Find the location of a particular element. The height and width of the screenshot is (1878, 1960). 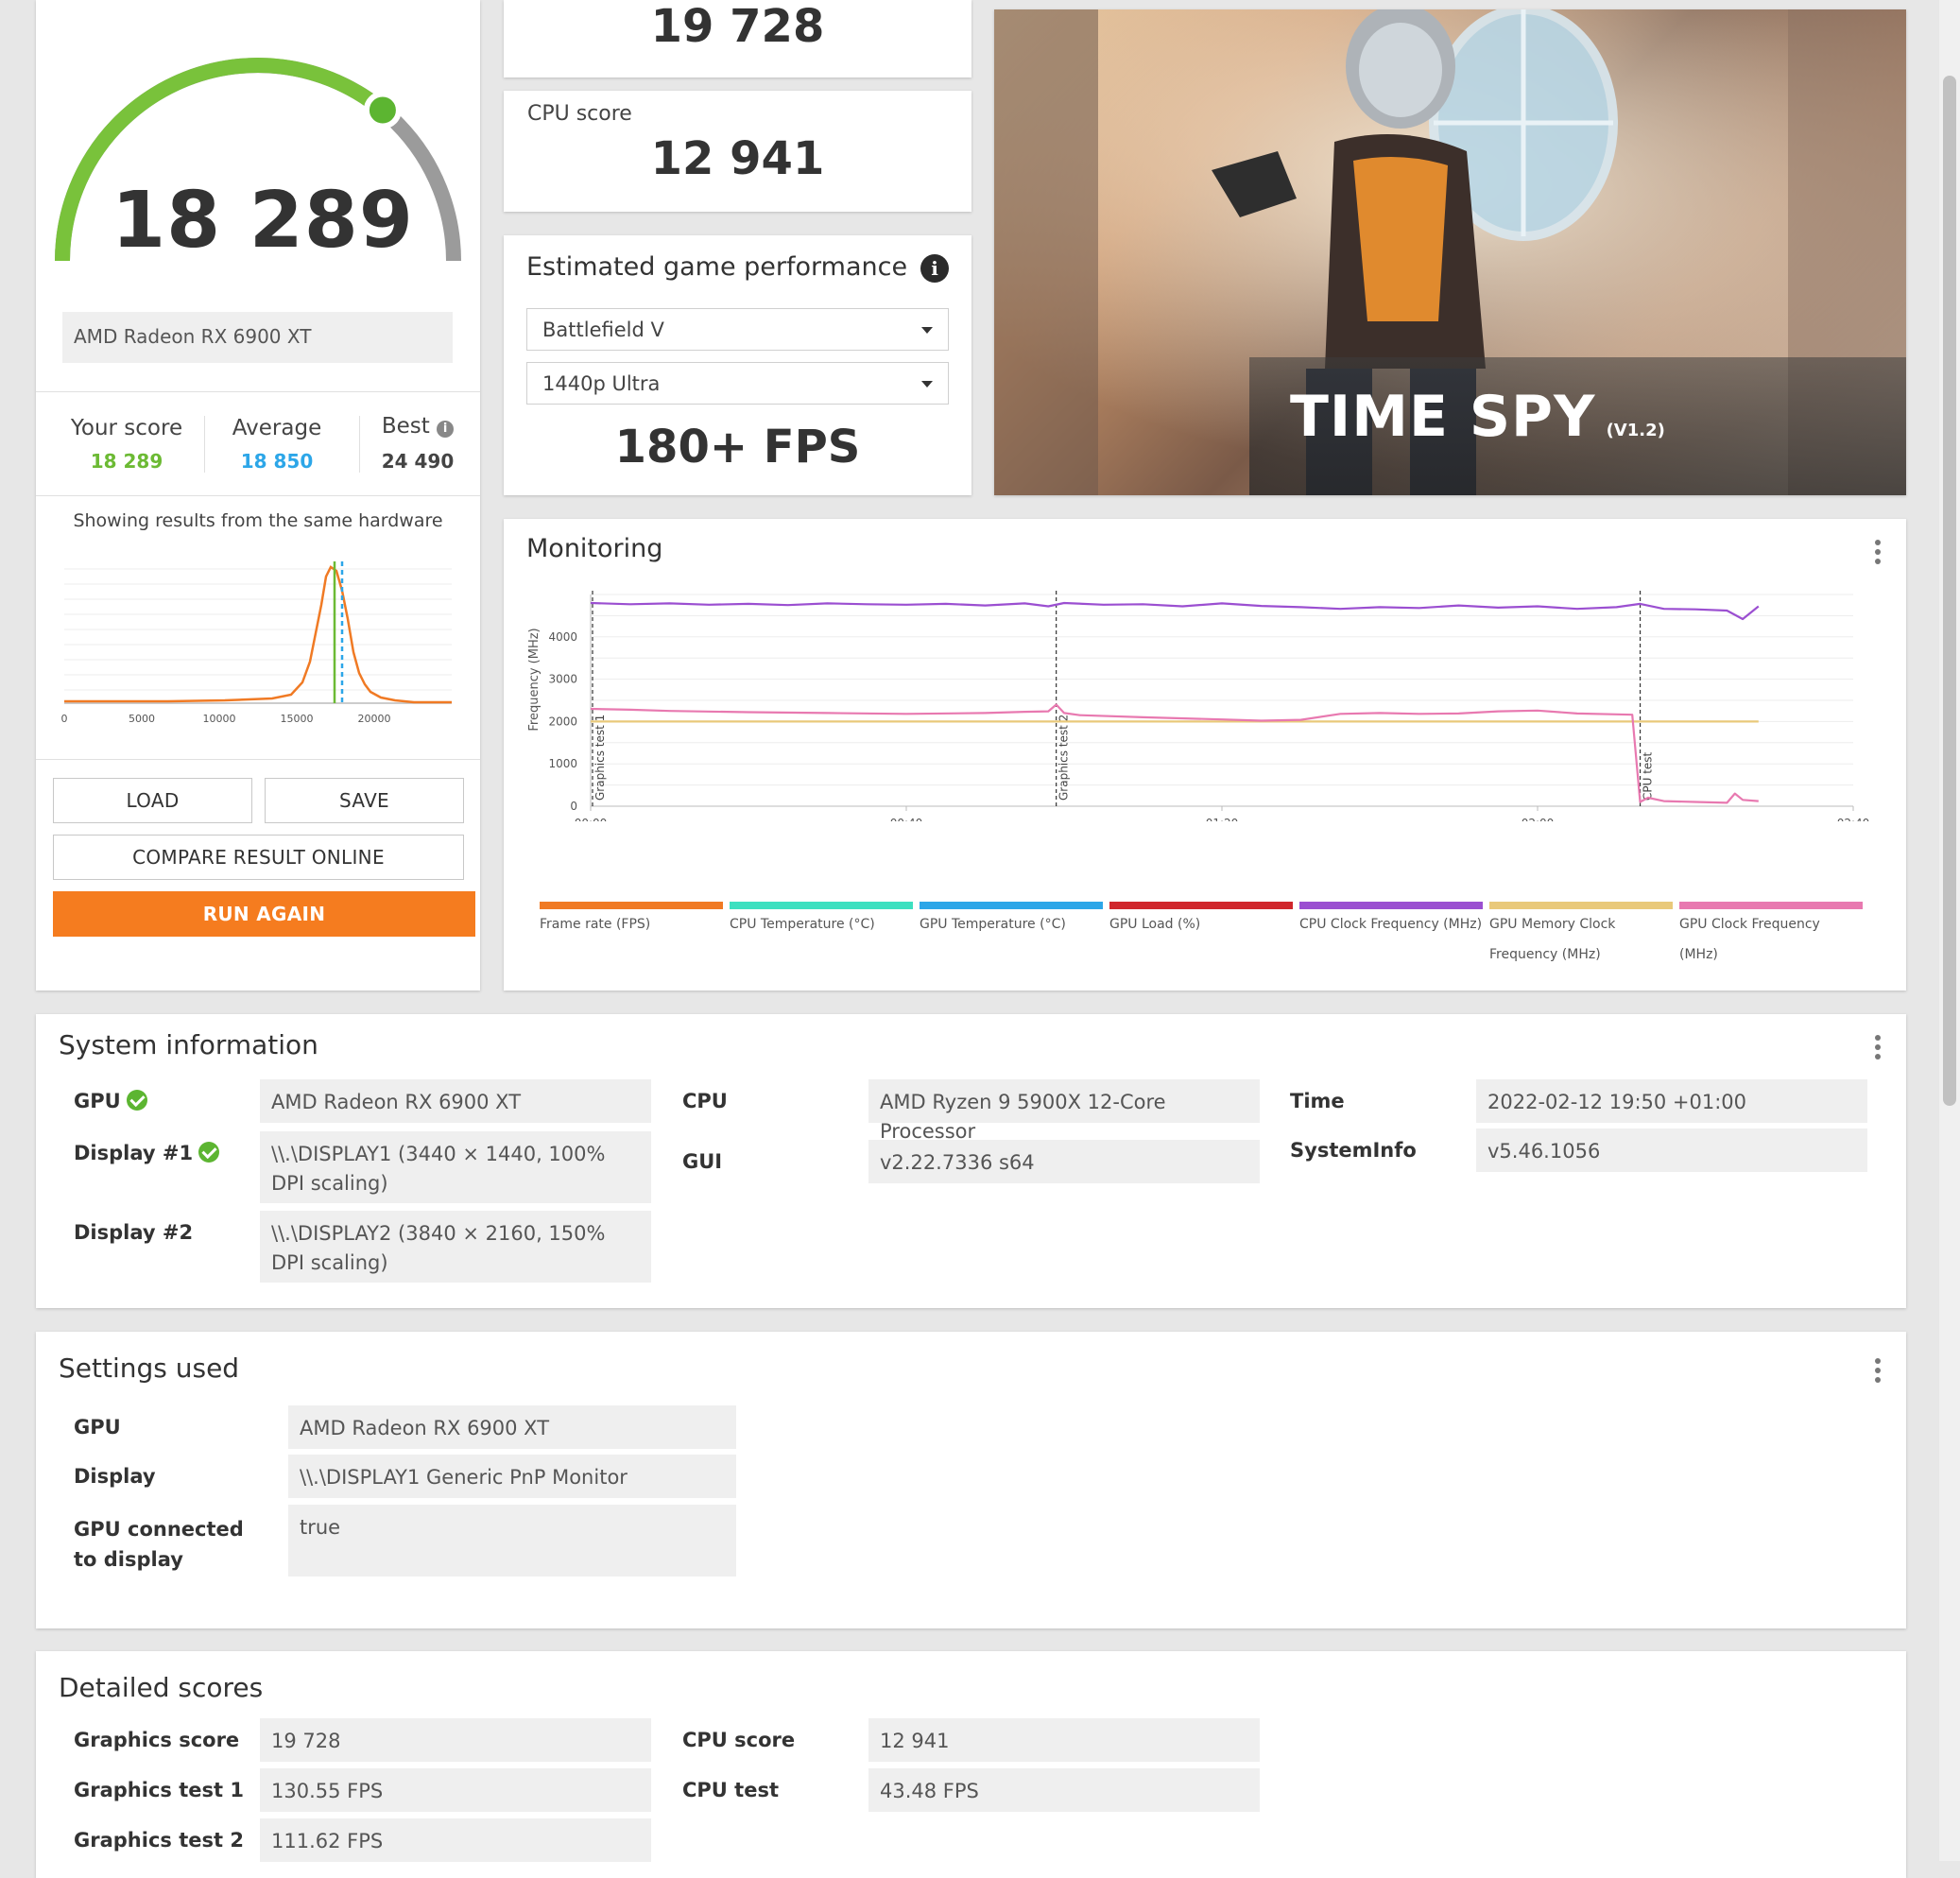

settings-connected-label: GPU connected to display is located at coordinates (159, 1544).